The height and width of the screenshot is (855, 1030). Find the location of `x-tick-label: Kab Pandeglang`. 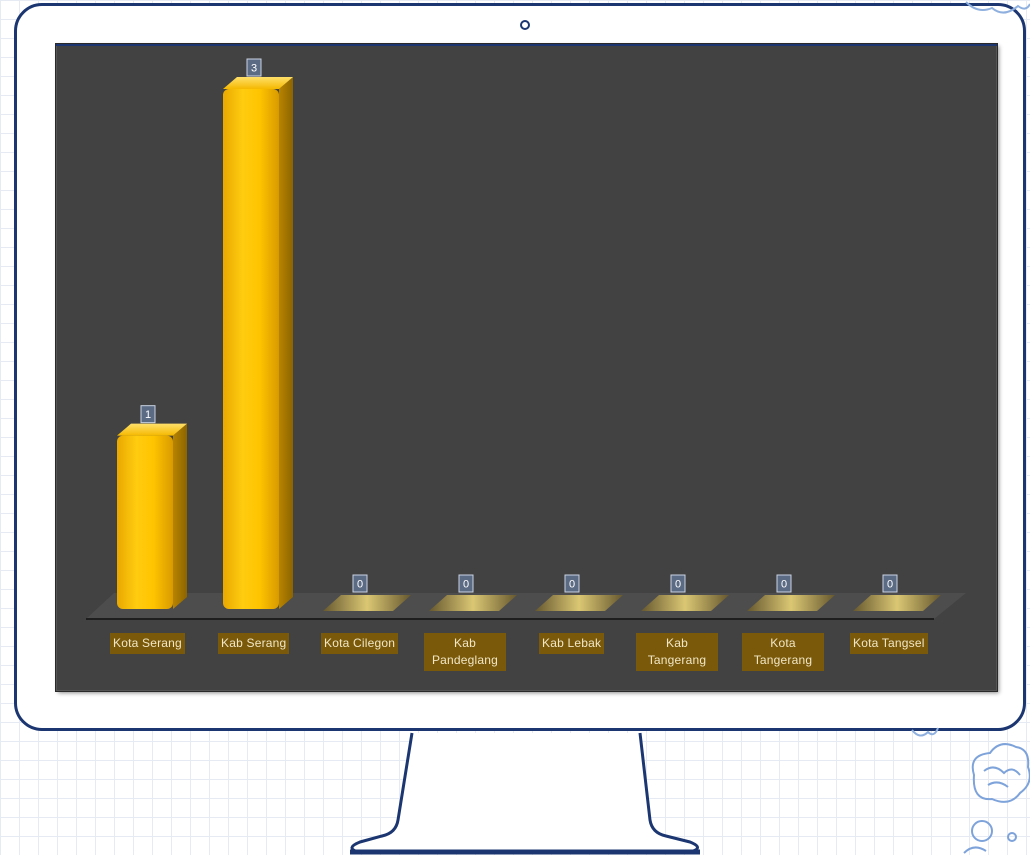

x-tick-label: Kab Pandeglang is located at coordinates (465, 652).